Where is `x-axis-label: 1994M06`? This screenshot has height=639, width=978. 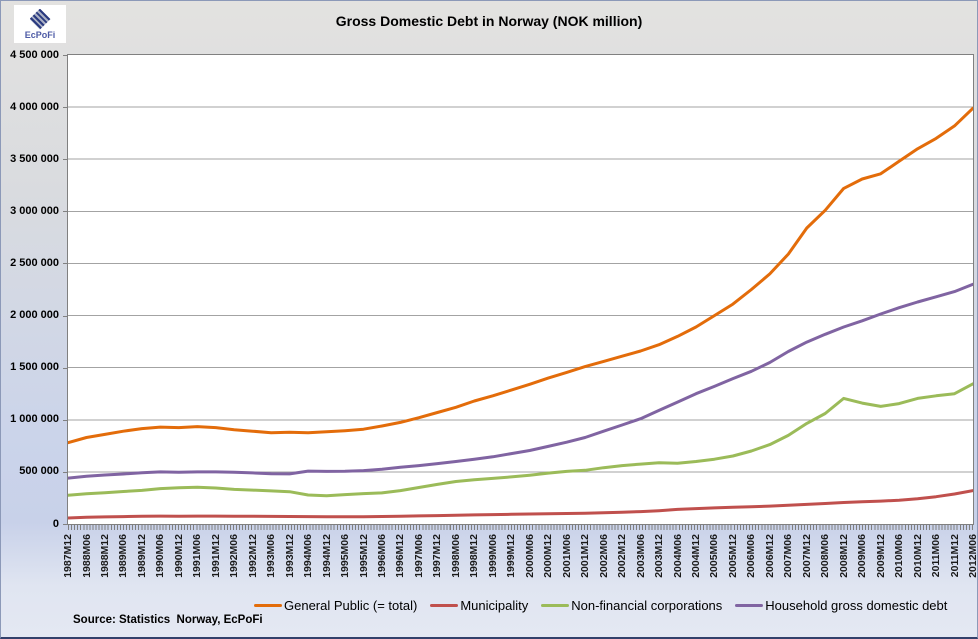 x-axis-label: 1994M06 is located at coordinates (308, 556).